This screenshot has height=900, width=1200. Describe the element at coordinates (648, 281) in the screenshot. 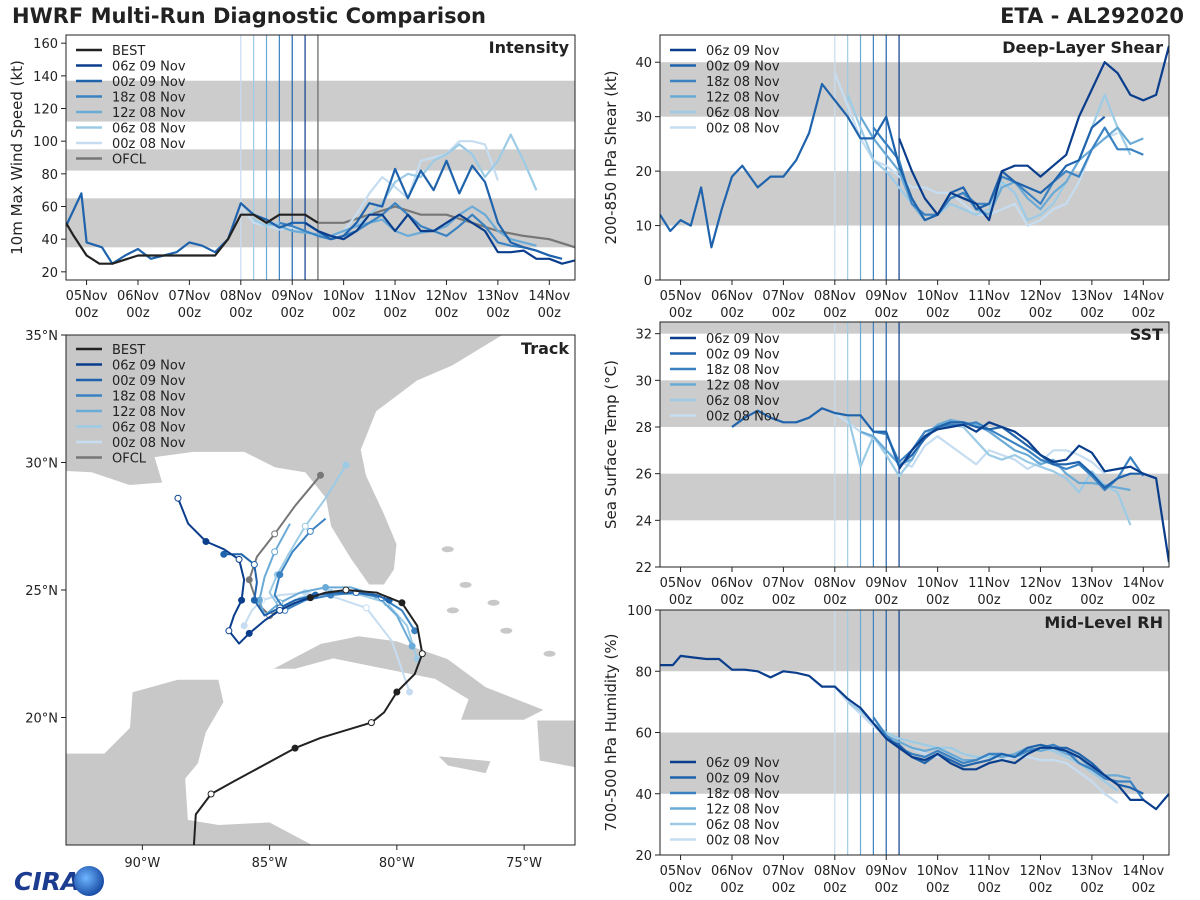

I see `y-tick-label: 0` at that location.